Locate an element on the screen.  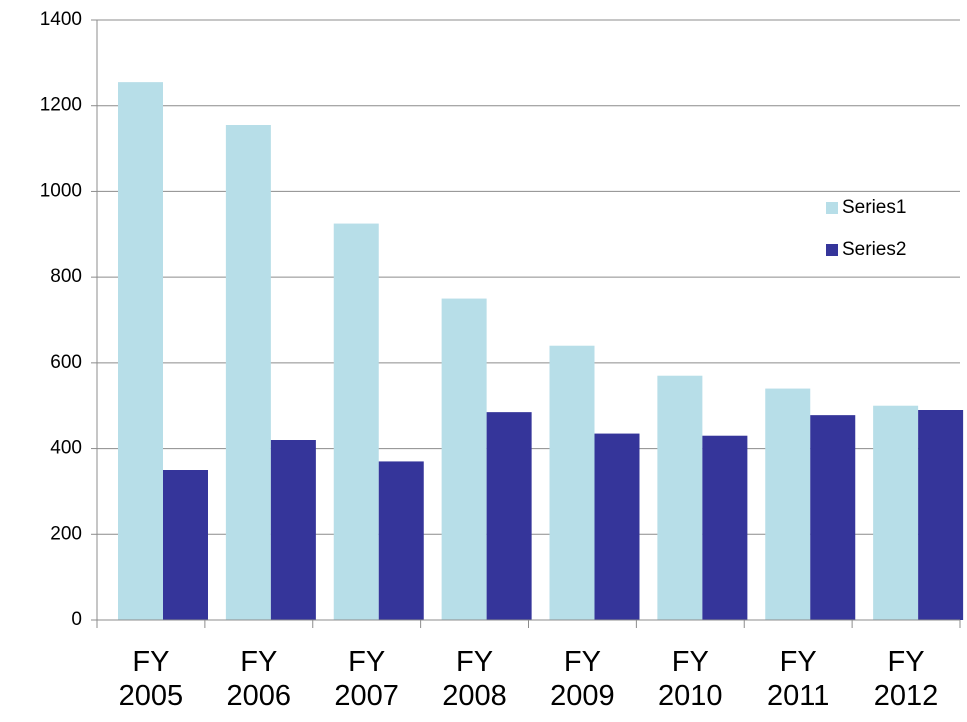
y-tick-label: 1400 is located at coordinates (61, 19).